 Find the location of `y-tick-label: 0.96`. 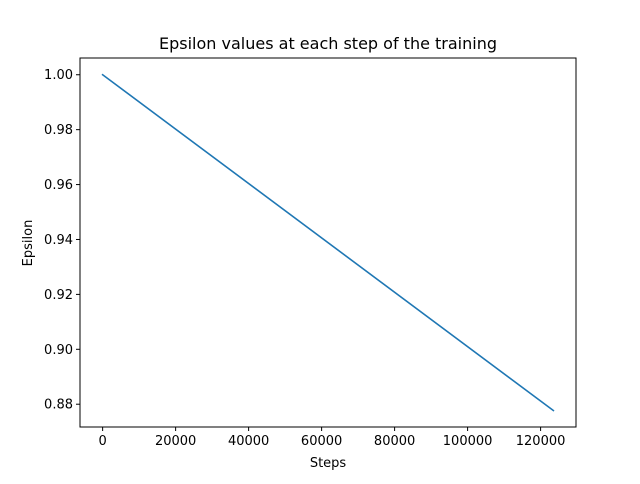

y-tick-label: 0.96 is located at coordinates (58, 185).